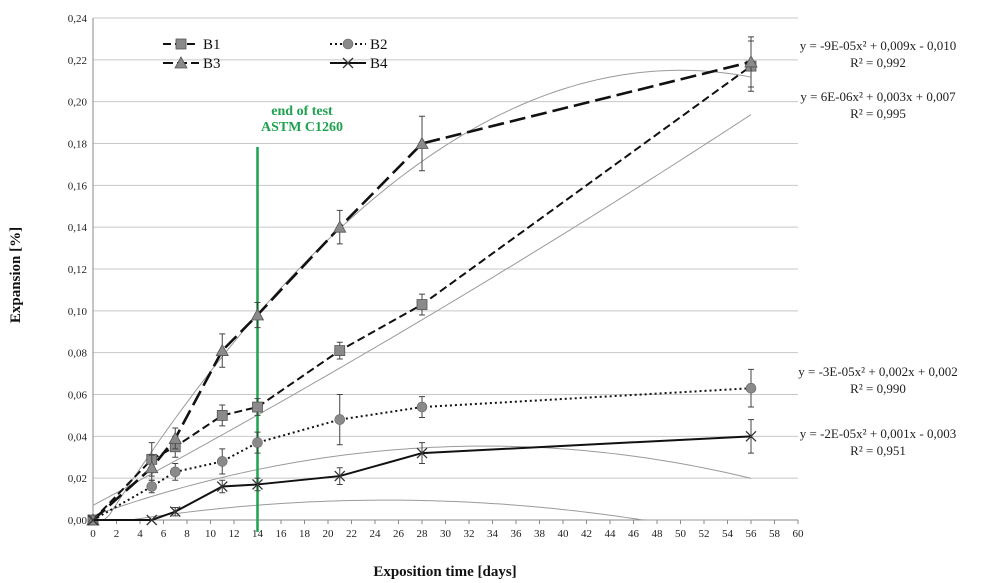 The image size is (983, 583). I want to click on x-tick-label: 54, so click(728, 534).